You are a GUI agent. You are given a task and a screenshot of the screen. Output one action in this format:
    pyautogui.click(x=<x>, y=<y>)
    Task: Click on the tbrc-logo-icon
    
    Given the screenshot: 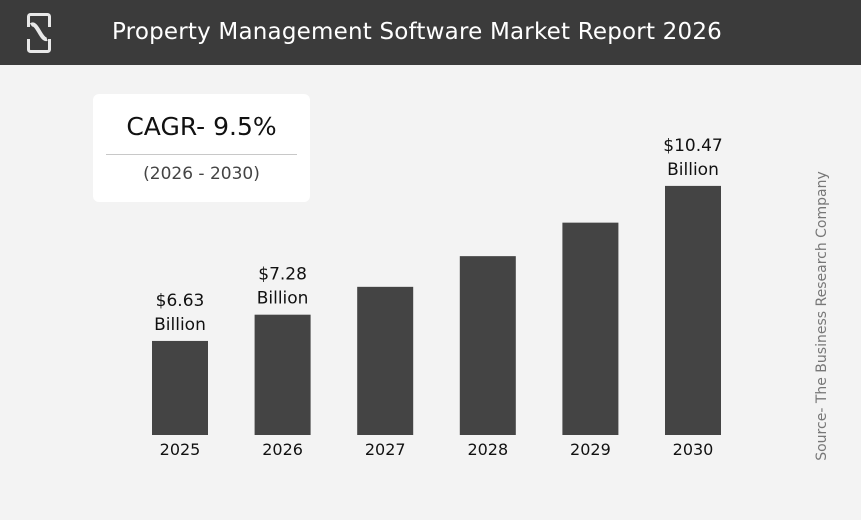 What is the action you would take?
    pyautogui.click(x=39, y=33)
    